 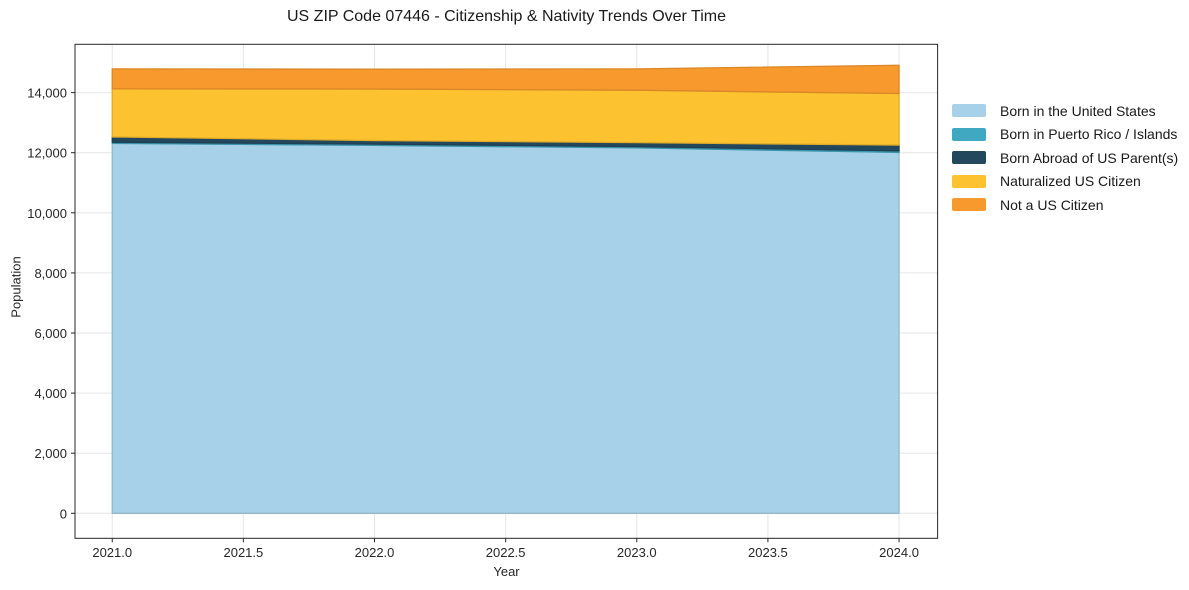 What do you see at coordinates (243, 552) in the screenshot?
I see `x-tick-label: 2021.5` at bounding box center [243, 552].